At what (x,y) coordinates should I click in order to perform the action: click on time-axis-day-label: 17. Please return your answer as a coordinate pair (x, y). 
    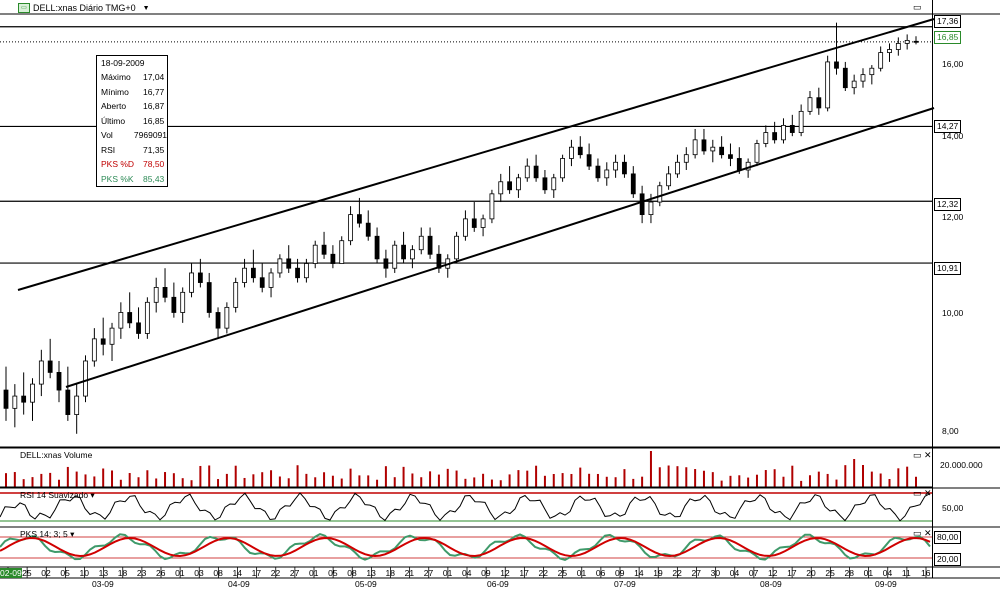
    Looking at the image, I should click on (524, 573).